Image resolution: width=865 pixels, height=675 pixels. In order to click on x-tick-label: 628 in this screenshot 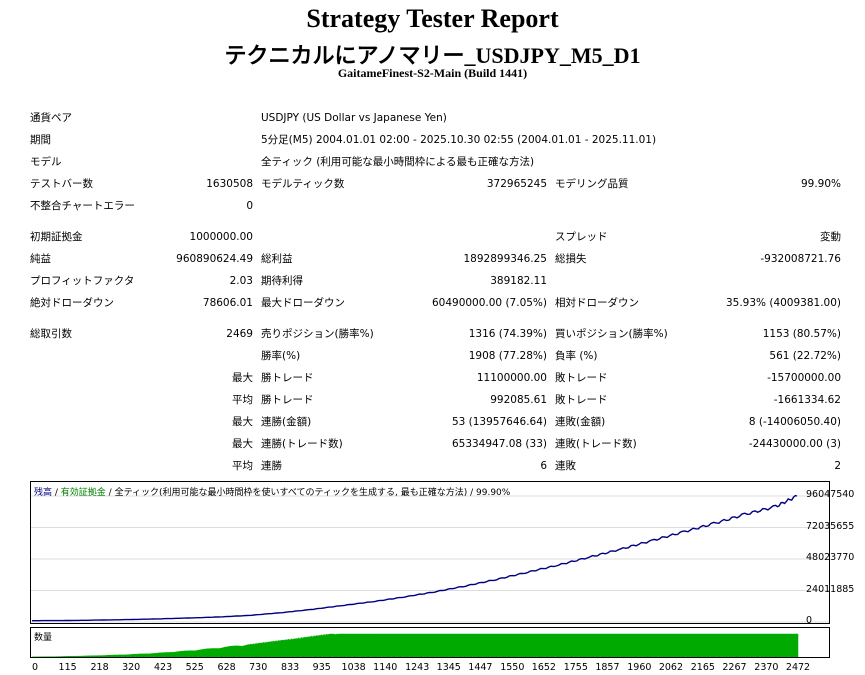, I will do `click(226, 667)`.